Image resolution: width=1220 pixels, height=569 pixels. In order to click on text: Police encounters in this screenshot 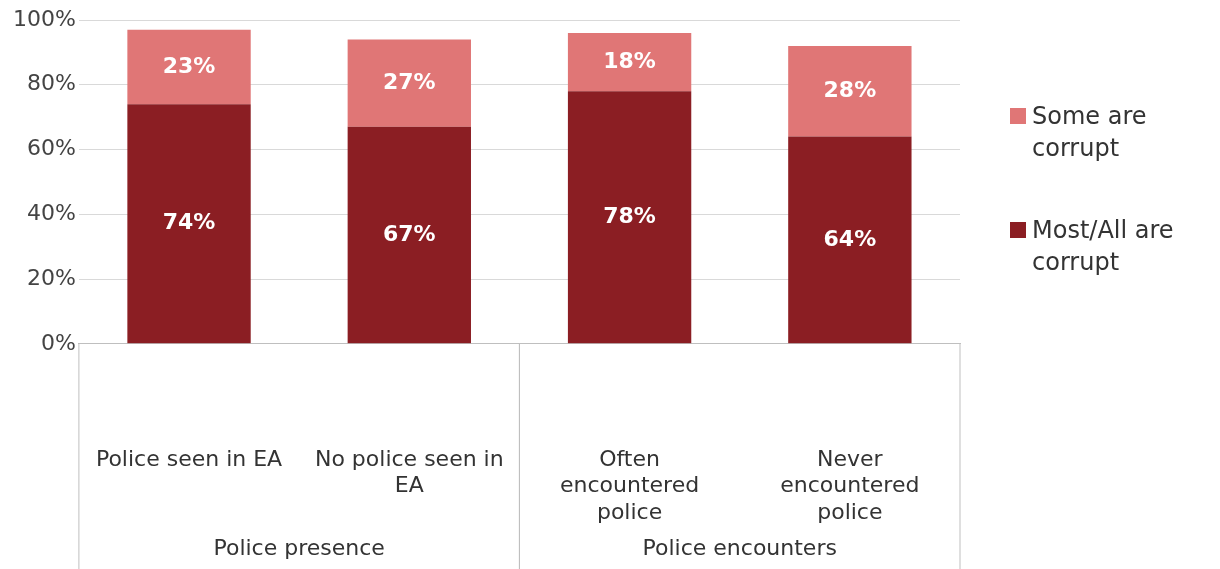, I will do `click(739, 547)`.